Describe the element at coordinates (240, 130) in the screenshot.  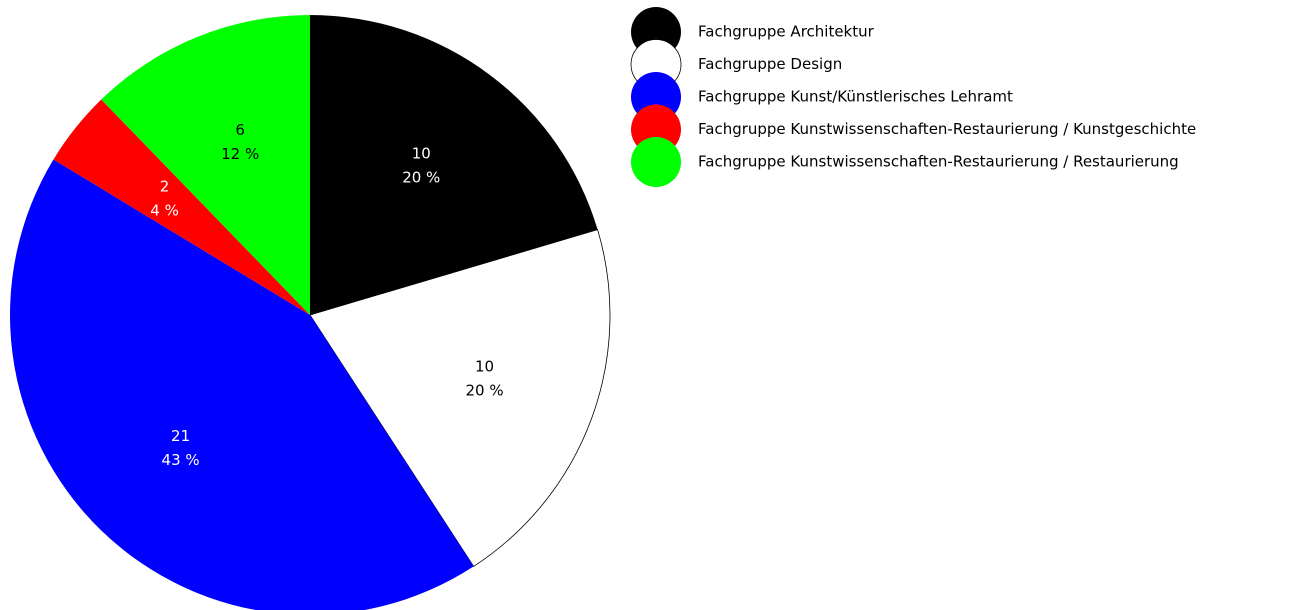
I see `slice-value-label: 6` at that location.